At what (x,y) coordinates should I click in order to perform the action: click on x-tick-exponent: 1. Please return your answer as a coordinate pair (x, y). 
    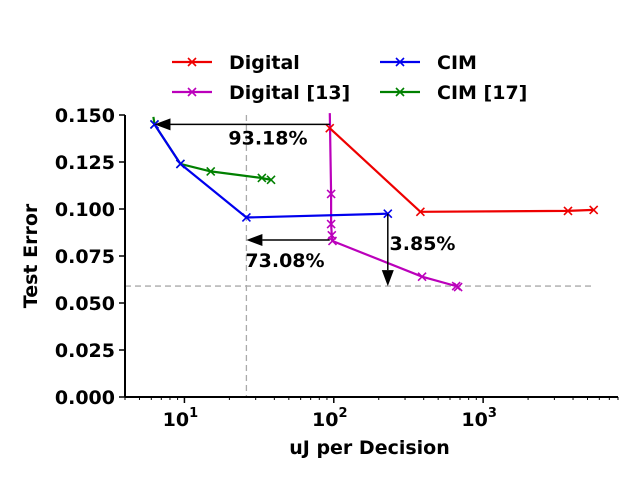
    Looking at the image, I should click on (193, 413).